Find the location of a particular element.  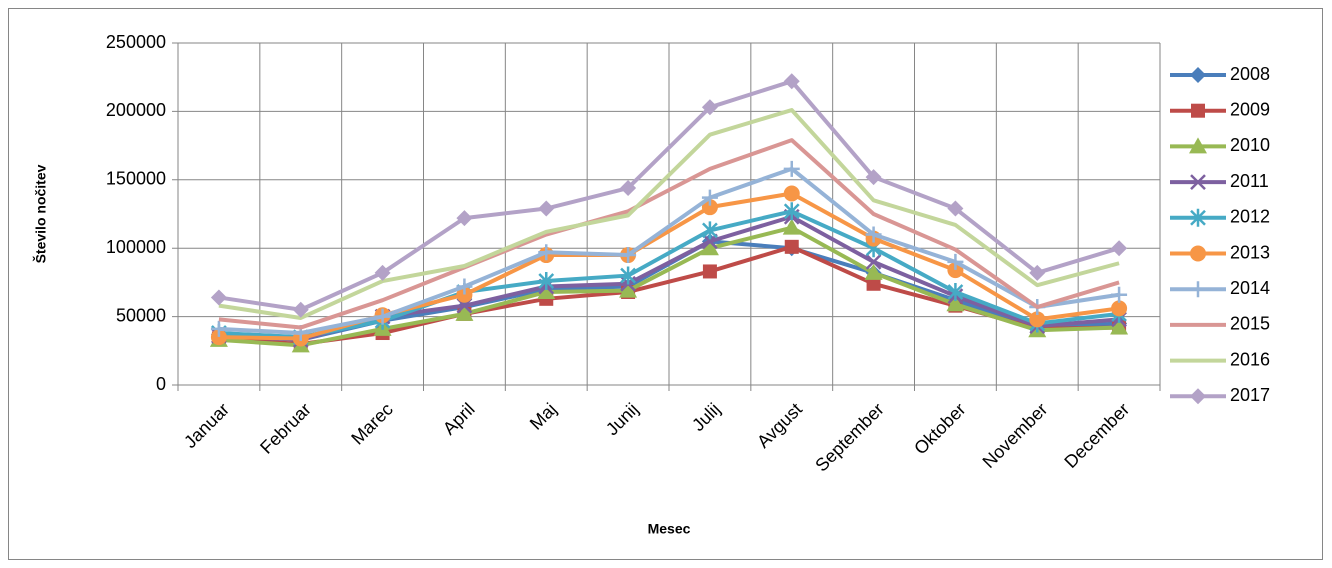

legend-label: 2010 is located at coordinates (1250, 145).